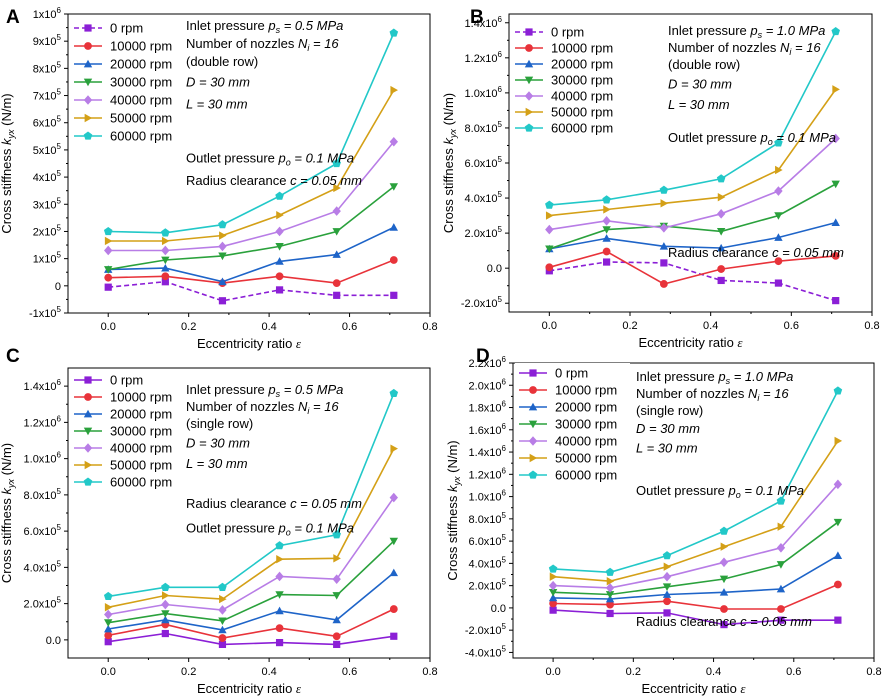 Image resolution: width=892 pixels, height=696 pixels. I want to click on y-tick-label: 2x10⁵, so click(47, 230).